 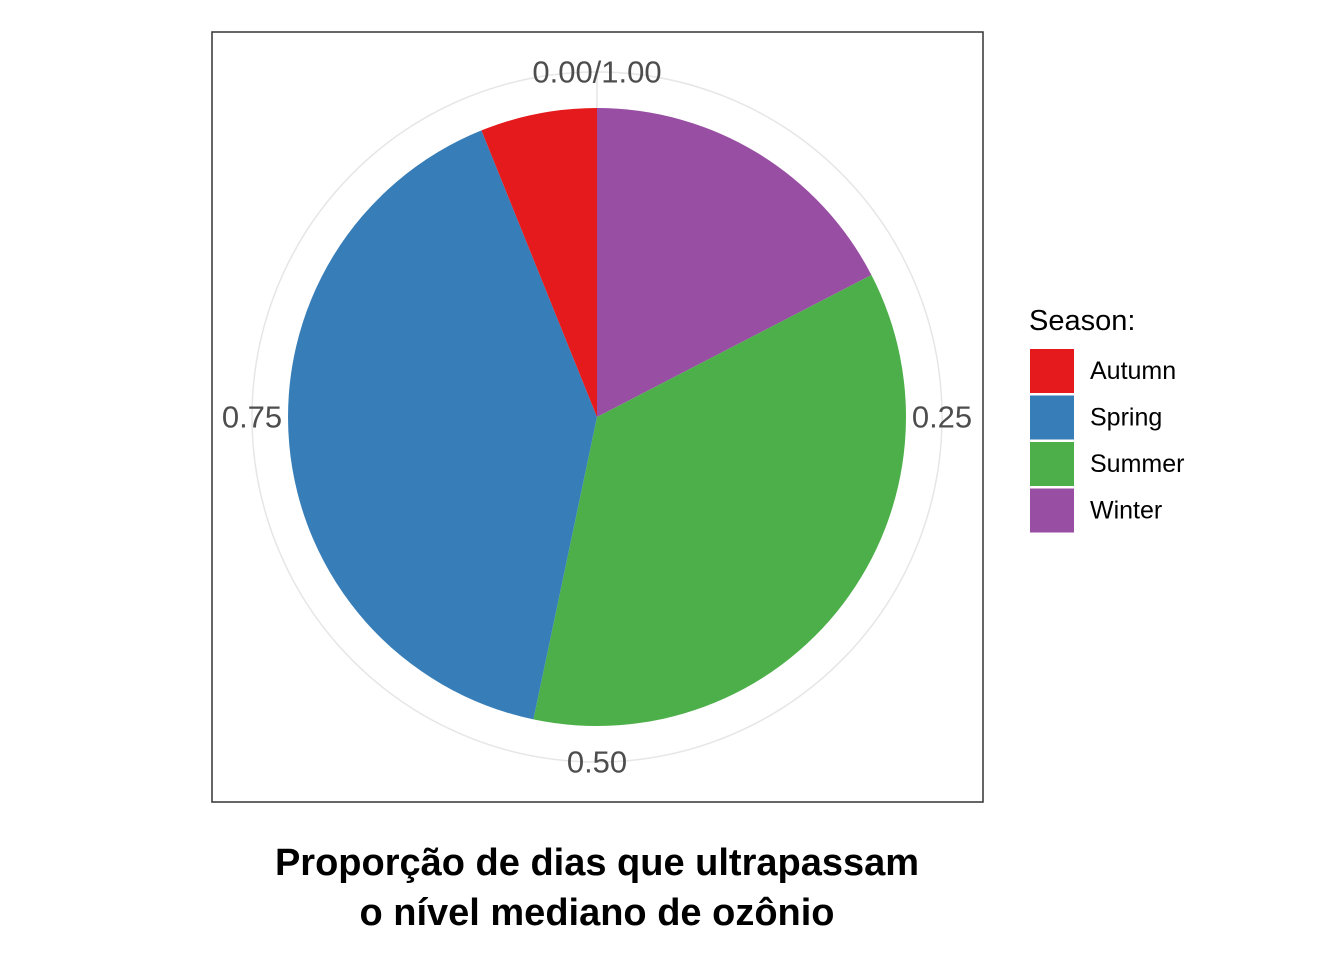 What do you see at coordinates (1052, 464) in the screenshot?
I see `legend-key-summer` at bounding box center [1052, 464].